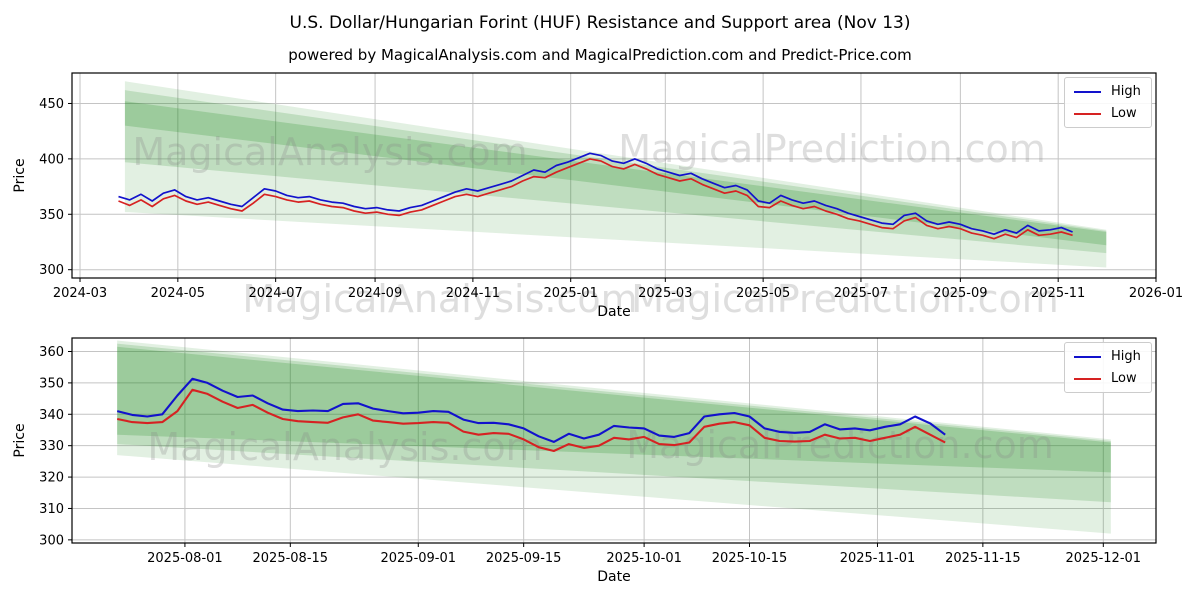 Image resolution: width=1200 pixels, height=600 pixels. I want to click on x-tick-label: 2025-09-15, so click(524, 558).